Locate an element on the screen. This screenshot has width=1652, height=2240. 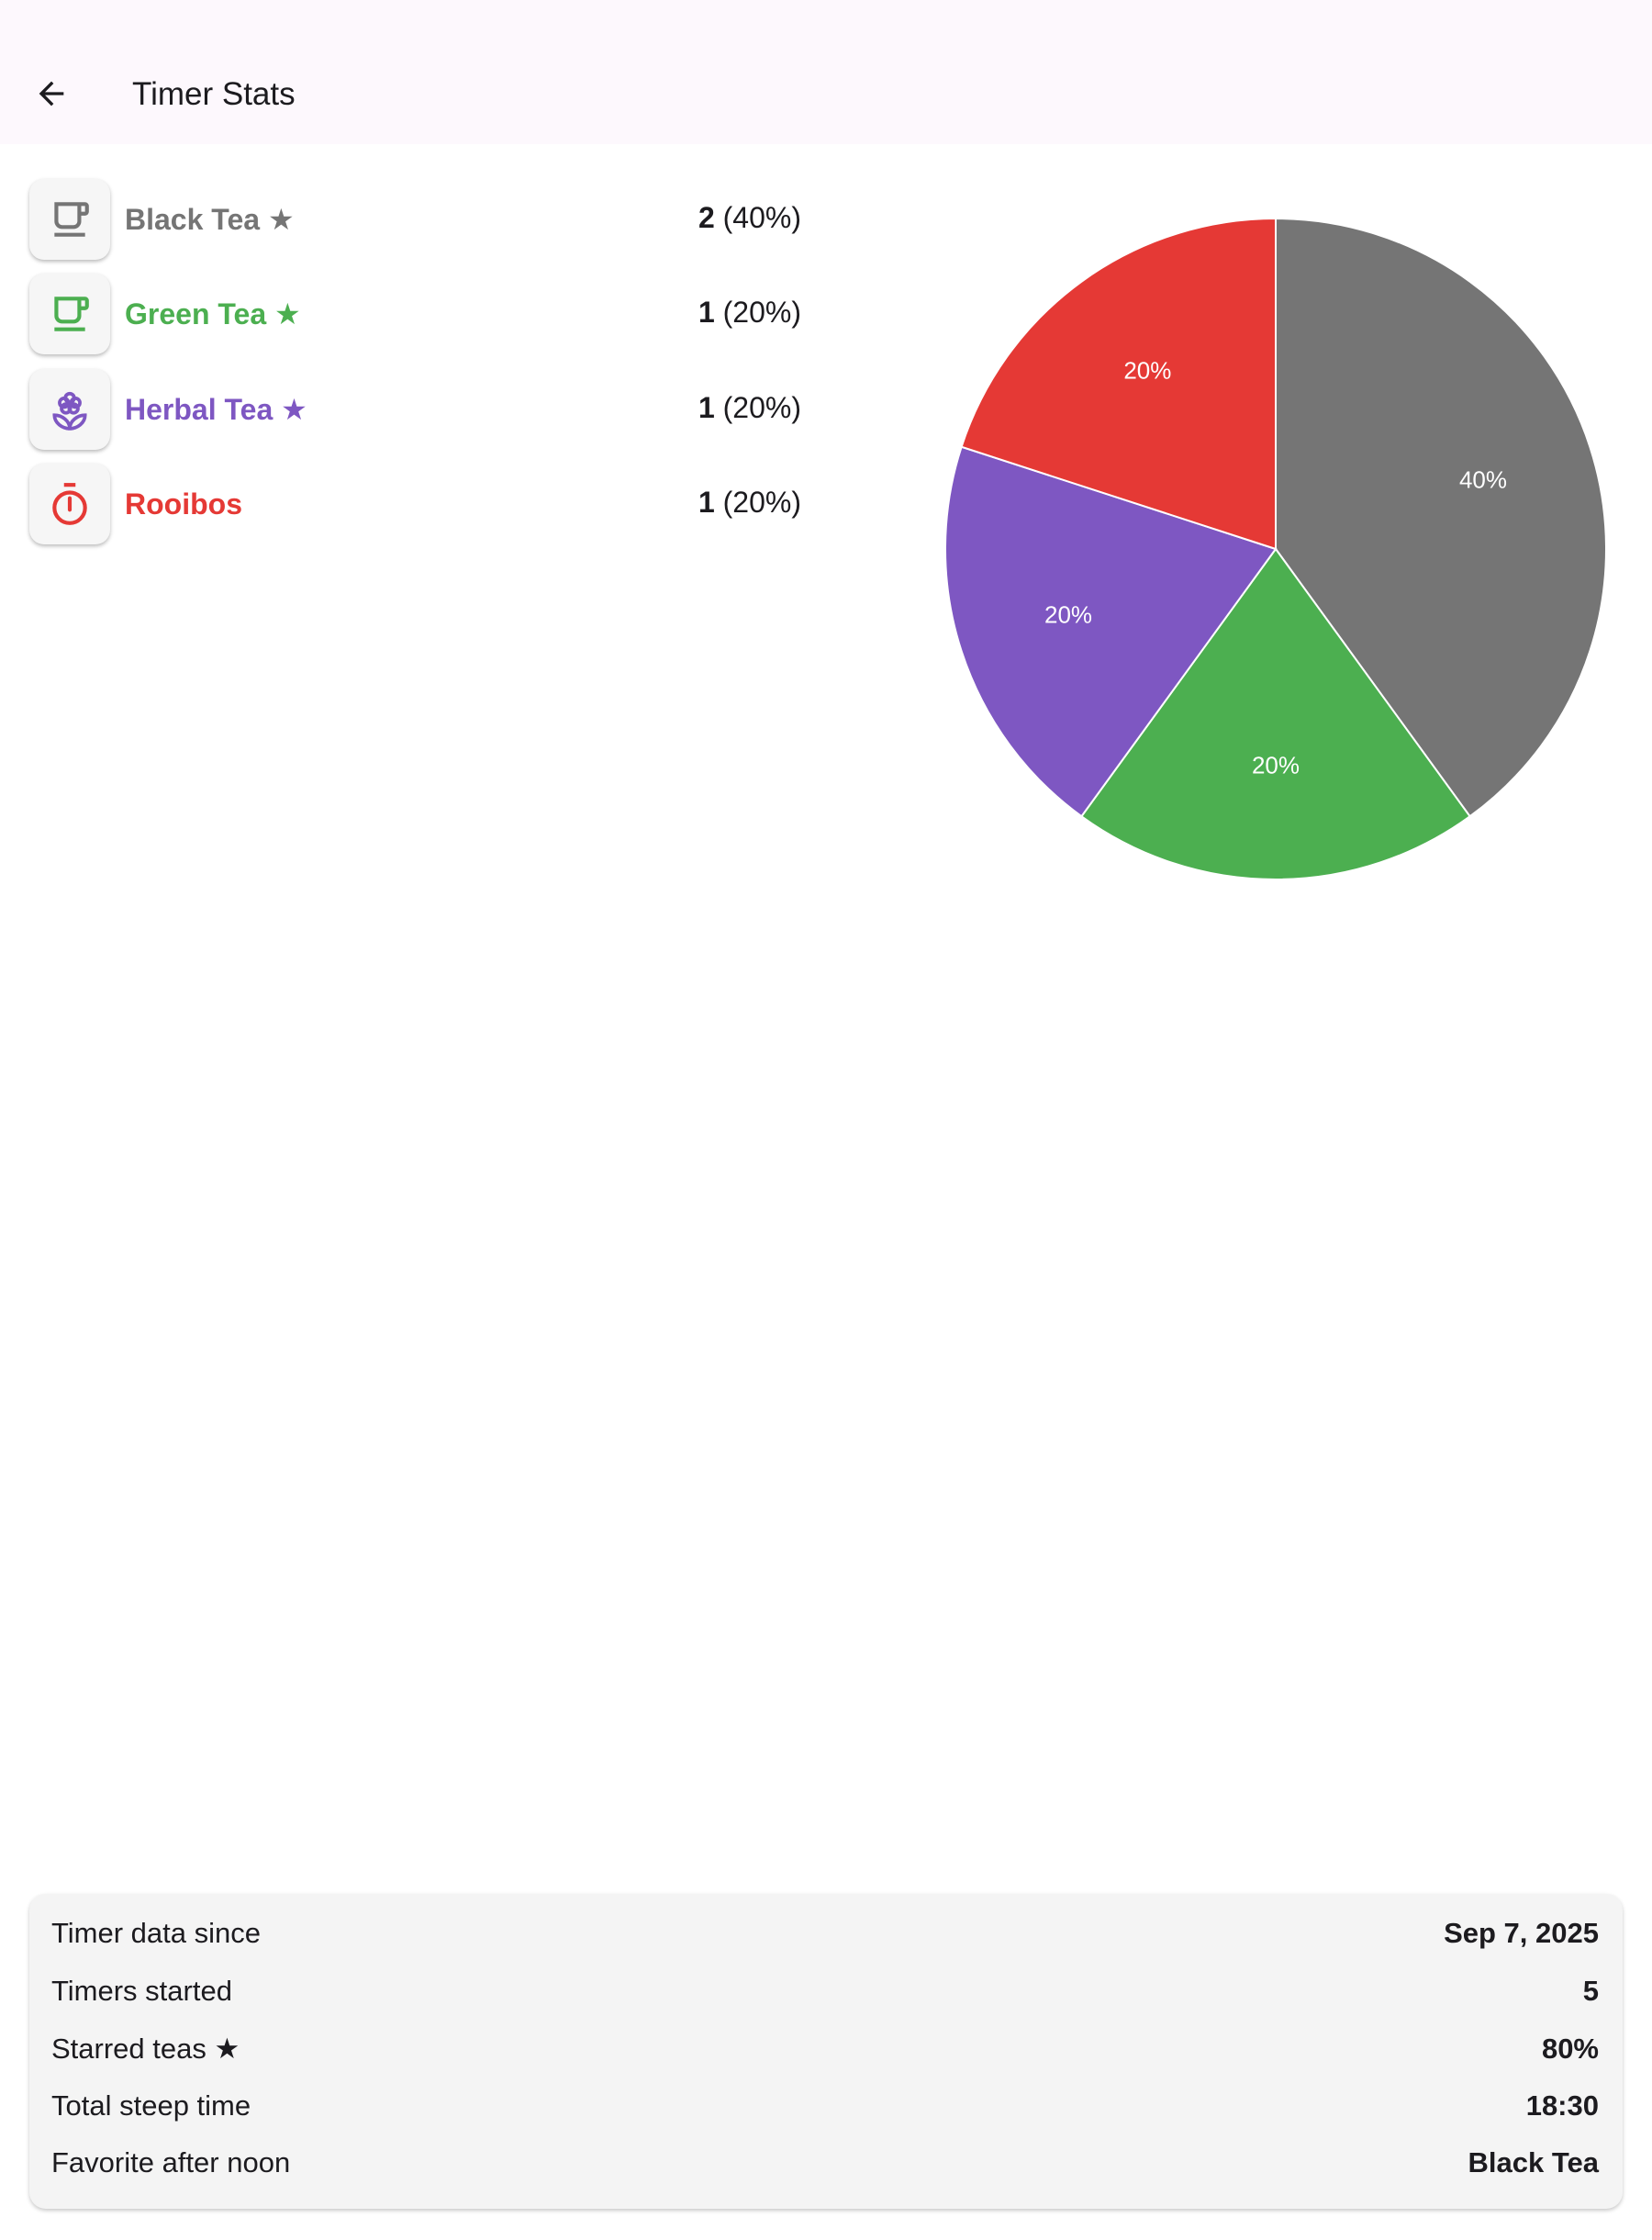
pie-chart: 40% 20% 20% 20% is located at coordinates (1275, 548).